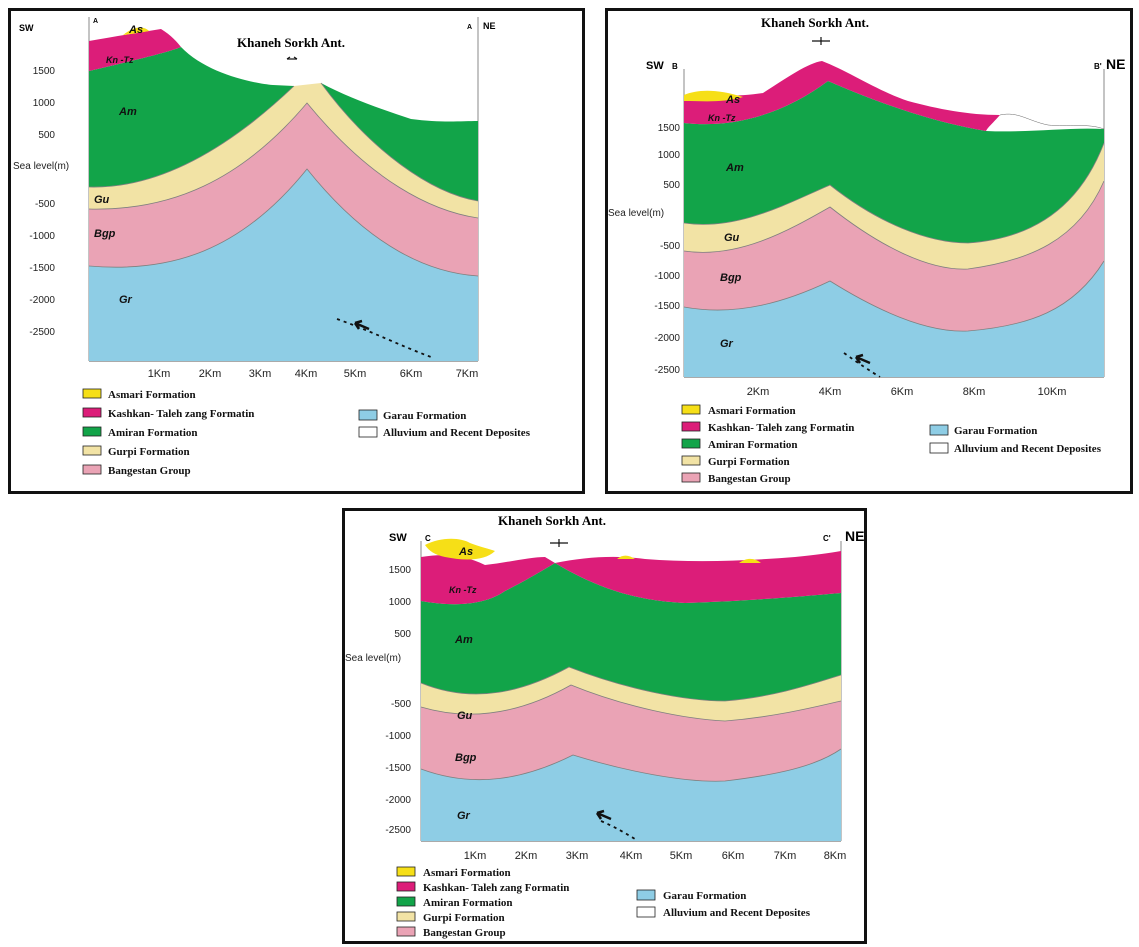 The image size is (1139, 947). What do you see at coordinates (698, 577) in the screenshot?
I see `kashkan-layer-ne` at bounding box center [698, 577].